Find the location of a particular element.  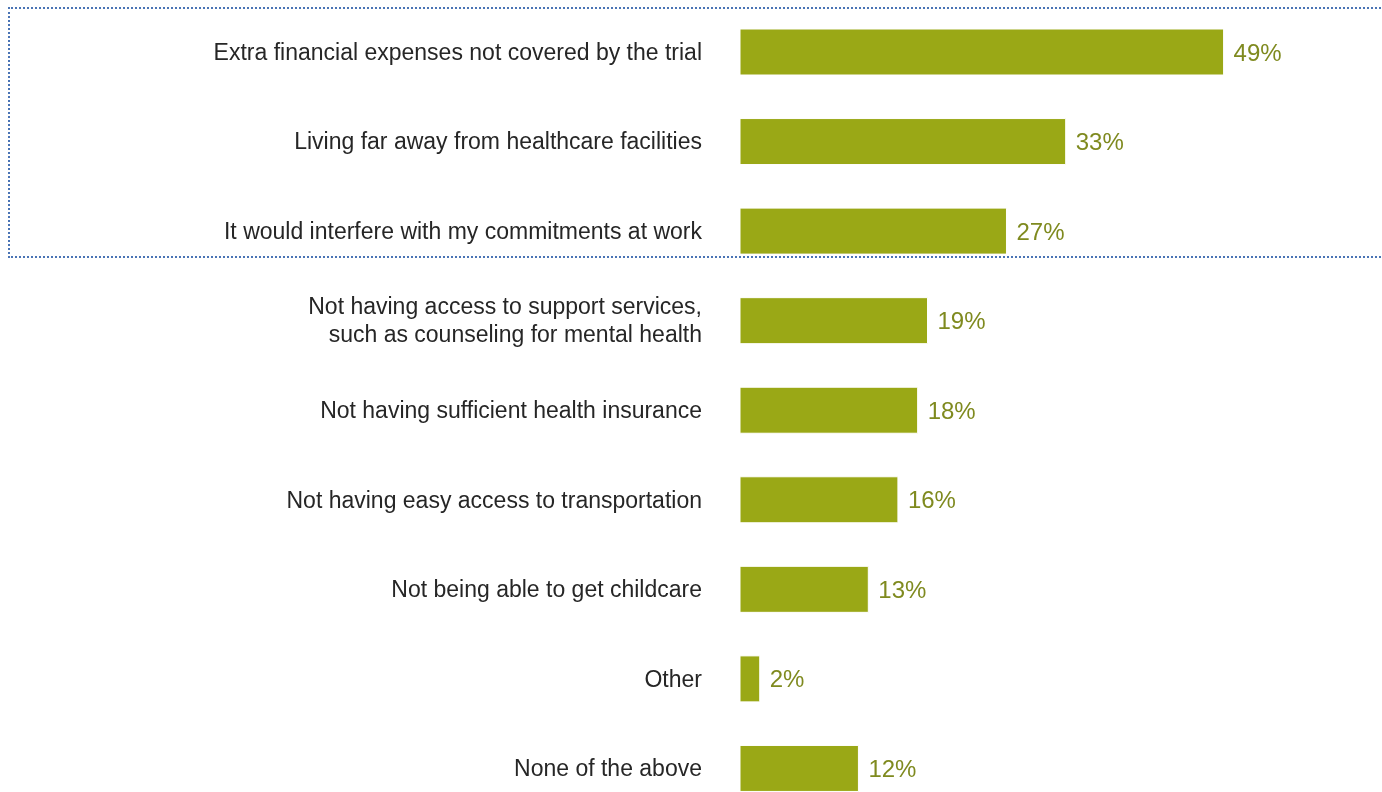

data-label: 2% is located at coordinates (787, 679).